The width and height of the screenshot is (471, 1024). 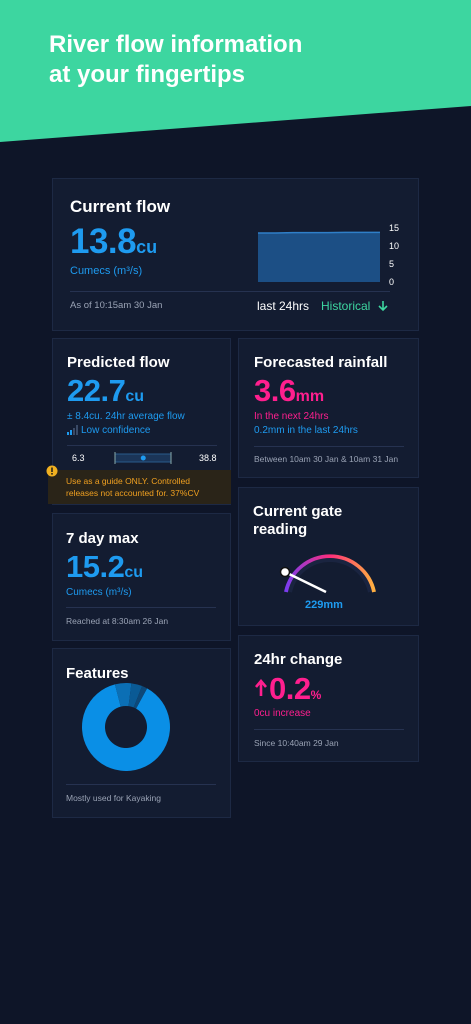 What do you see at coordinates (391, 282) in the screenshot?
I see `y-tick-label: 0` at bounding box center [391, 282].